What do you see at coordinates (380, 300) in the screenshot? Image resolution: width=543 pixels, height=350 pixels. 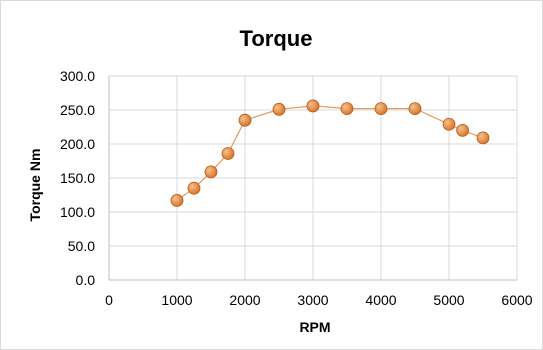 I see `x-tick-label: 4000` at bounding box center [380, 300].